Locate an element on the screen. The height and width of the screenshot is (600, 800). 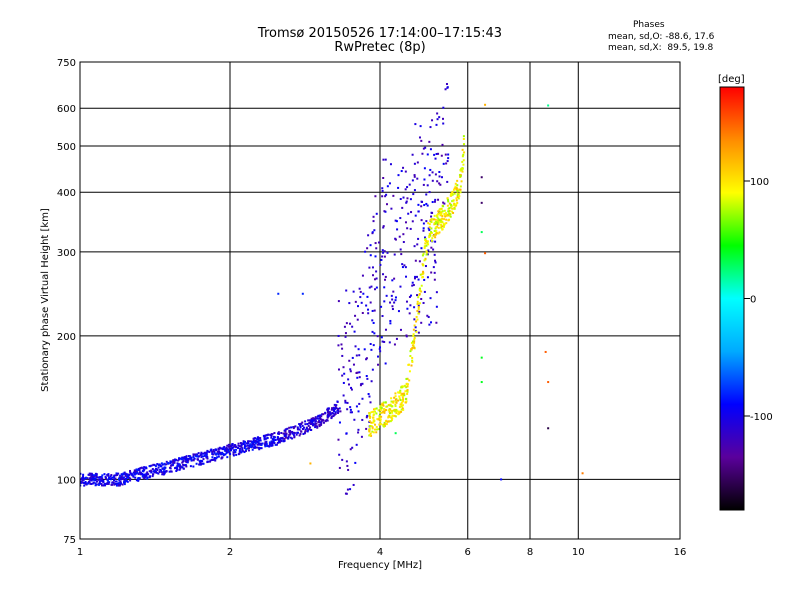
outlier-point is located at coordinates (485, 253).